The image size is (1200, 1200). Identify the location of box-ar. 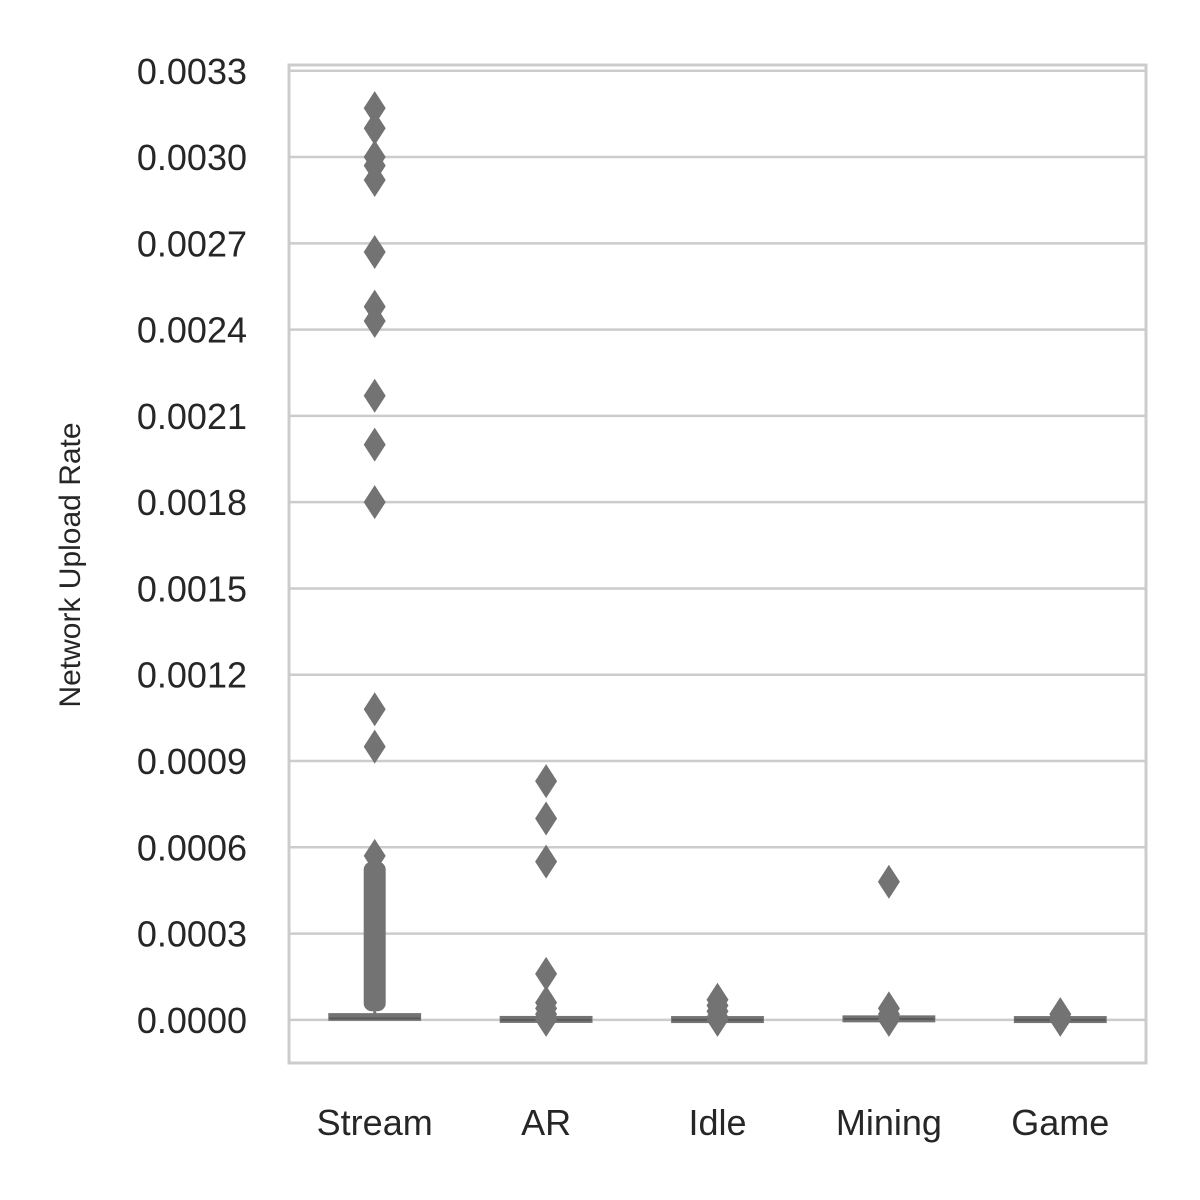
(546, 900).